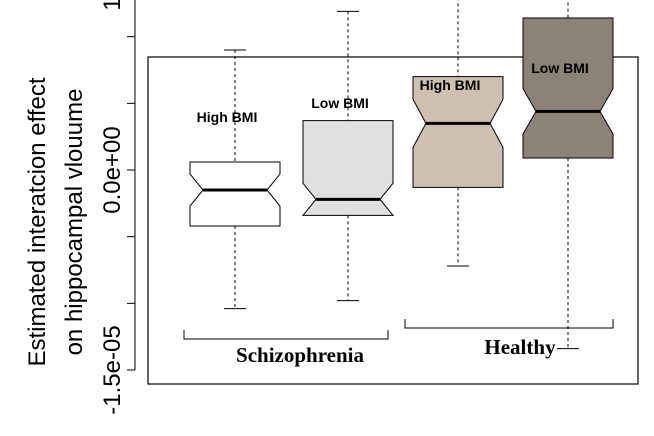  Describe the element at coordinates (74, 222) in the screenshot. I see `y-axis-label-line: on hippocampal vlouume` at that location.